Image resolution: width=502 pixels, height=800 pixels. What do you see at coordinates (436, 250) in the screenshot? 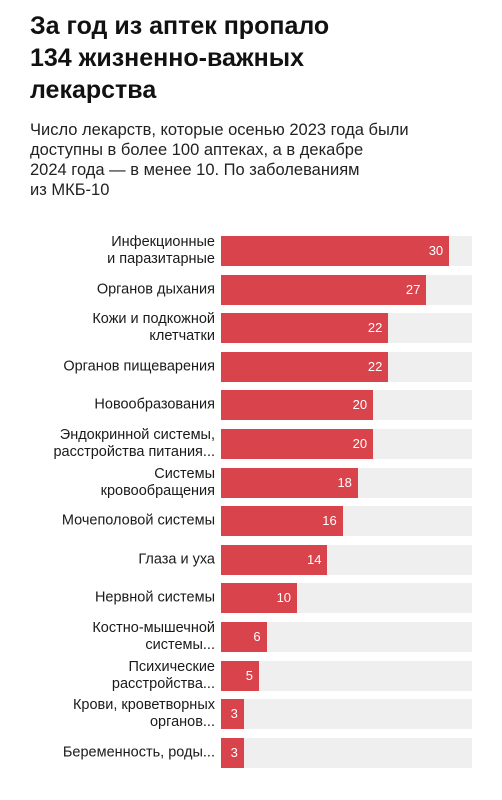
I see `bar-value-label: 30` at bounding box center [436, 250].